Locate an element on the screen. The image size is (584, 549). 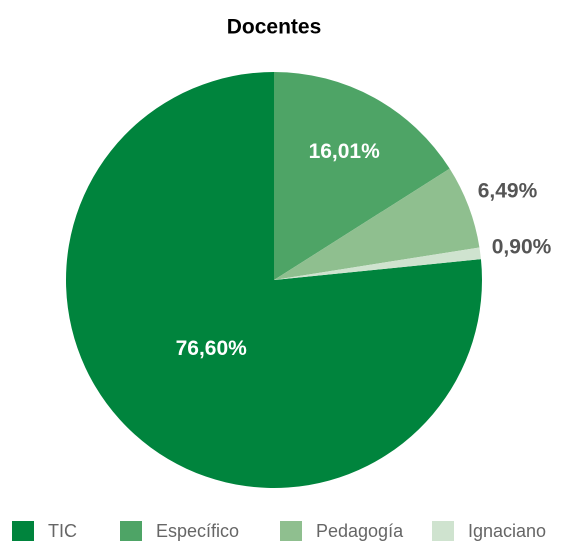
legend-label: Ignaciano is located at coordinates (507, 531).